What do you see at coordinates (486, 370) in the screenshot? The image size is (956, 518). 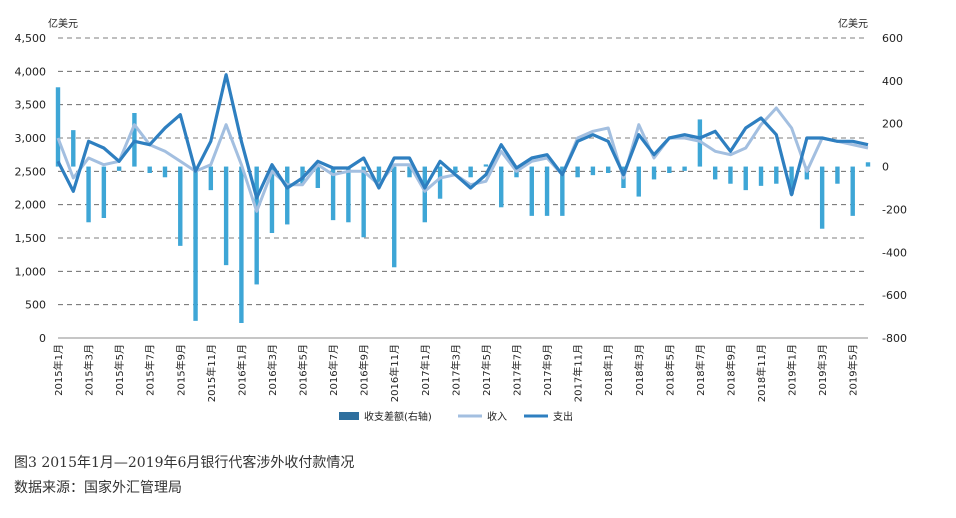 I see `x-tick-label: 2017年5月` at bounding box center [486, 370].